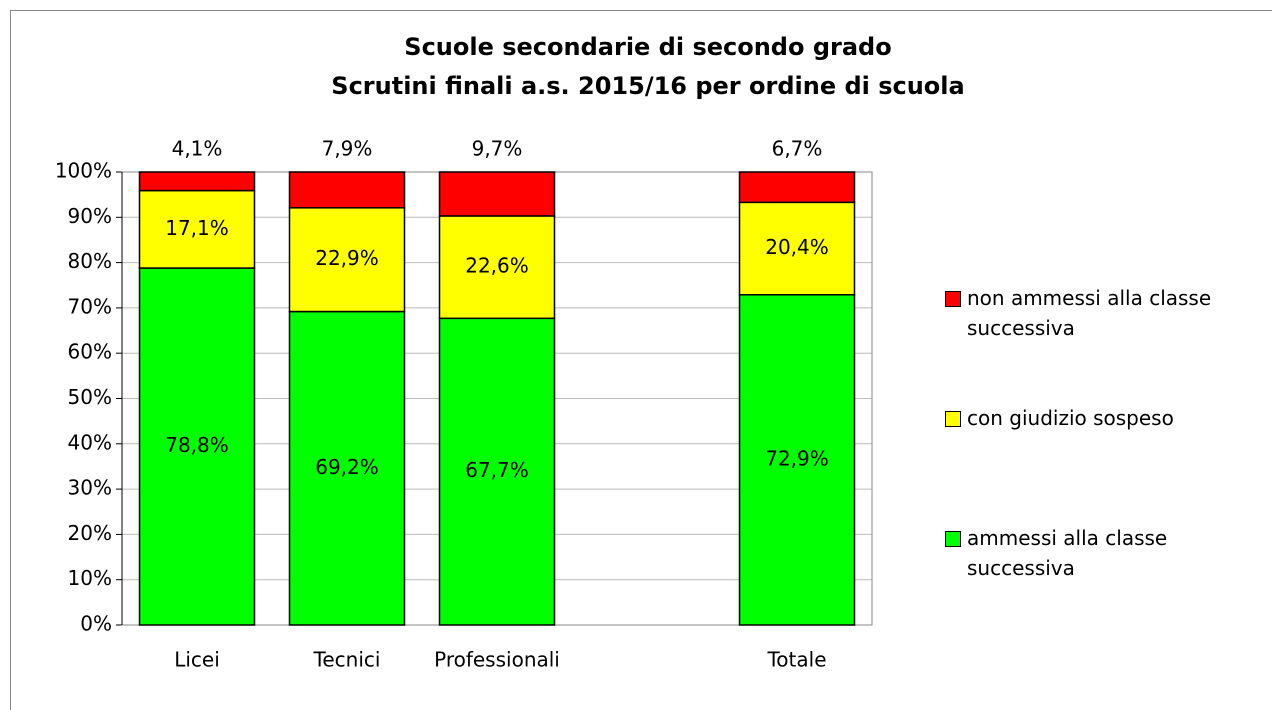 The width and height of the screenshot is (1272, 710). Describe the element at coordinates (96, 624) in the screenshot. I see `y-tick-label: 0%` at that location.